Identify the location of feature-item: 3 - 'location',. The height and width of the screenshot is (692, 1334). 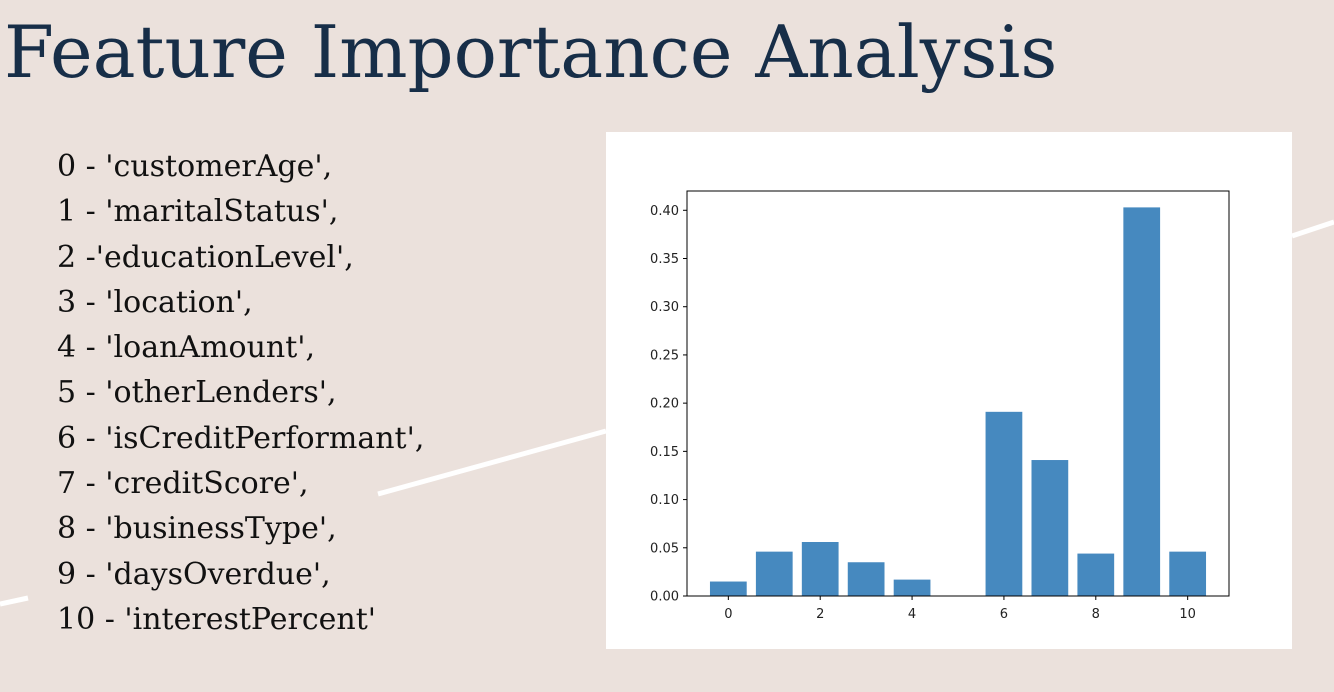
(155, 302).